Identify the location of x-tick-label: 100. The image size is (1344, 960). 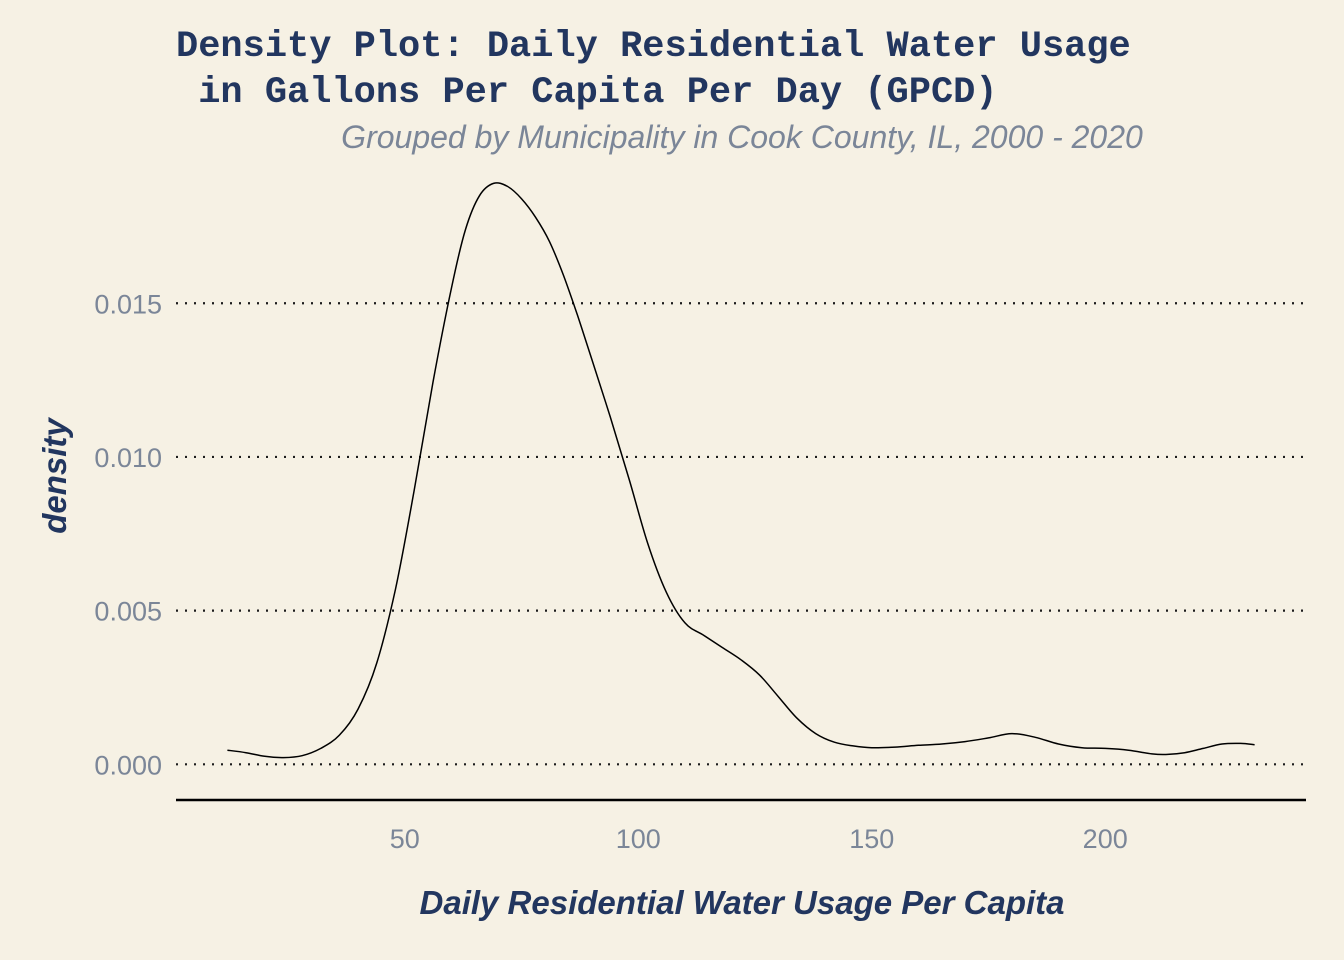
(638, 839).